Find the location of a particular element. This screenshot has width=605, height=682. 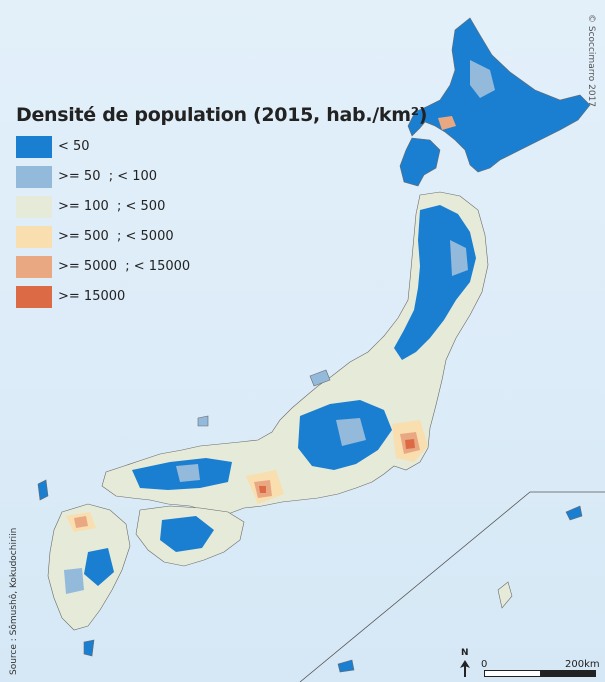

source-note: Source : Sômushô, Kokudochiriin is located at coordinates (14, 601).